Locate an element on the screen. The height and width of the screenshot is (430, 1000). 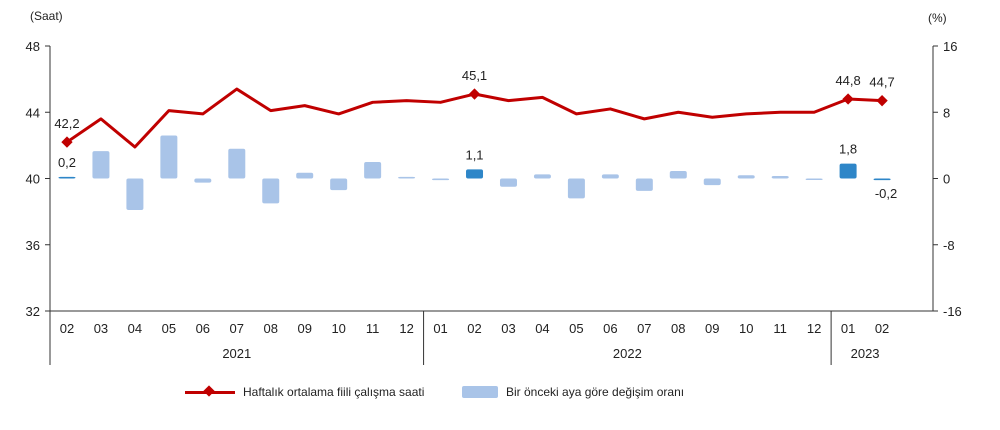
bar-data-label: 0,2 is located at coordinates (67, 162).